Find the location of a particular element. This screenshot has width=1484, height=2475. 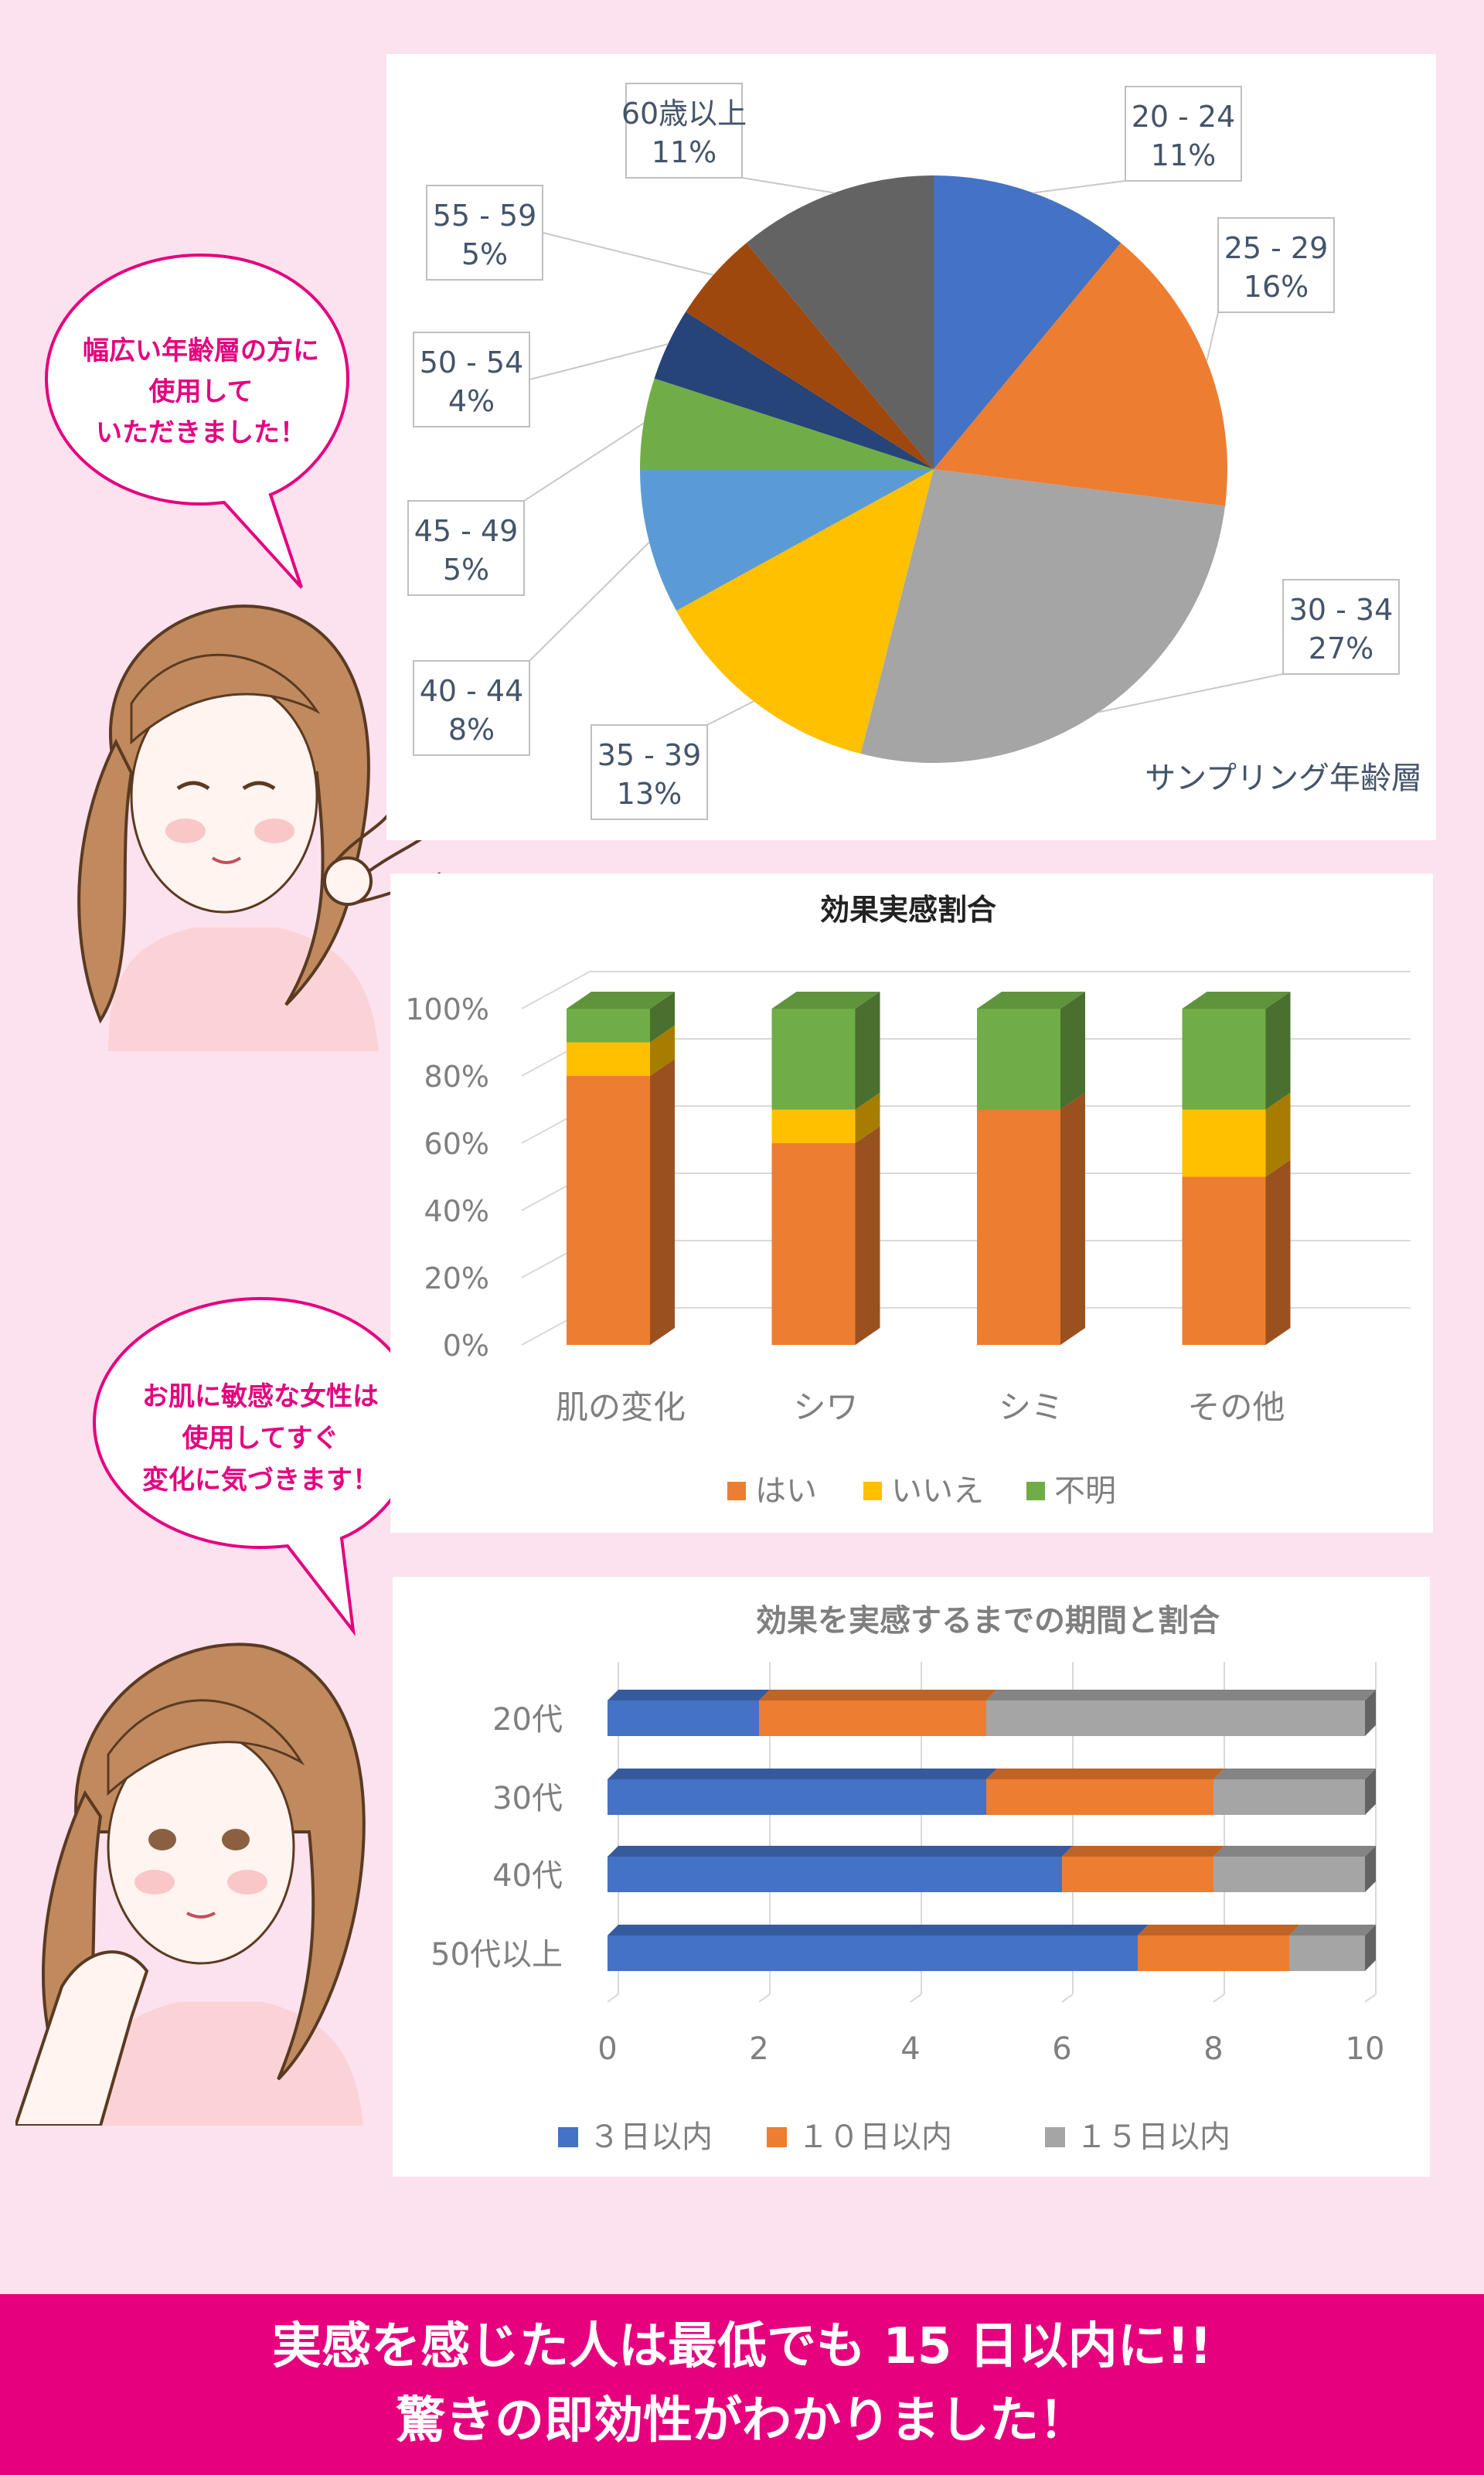

period-xtick-5: 10 is located at coordinates (1365, 2049).